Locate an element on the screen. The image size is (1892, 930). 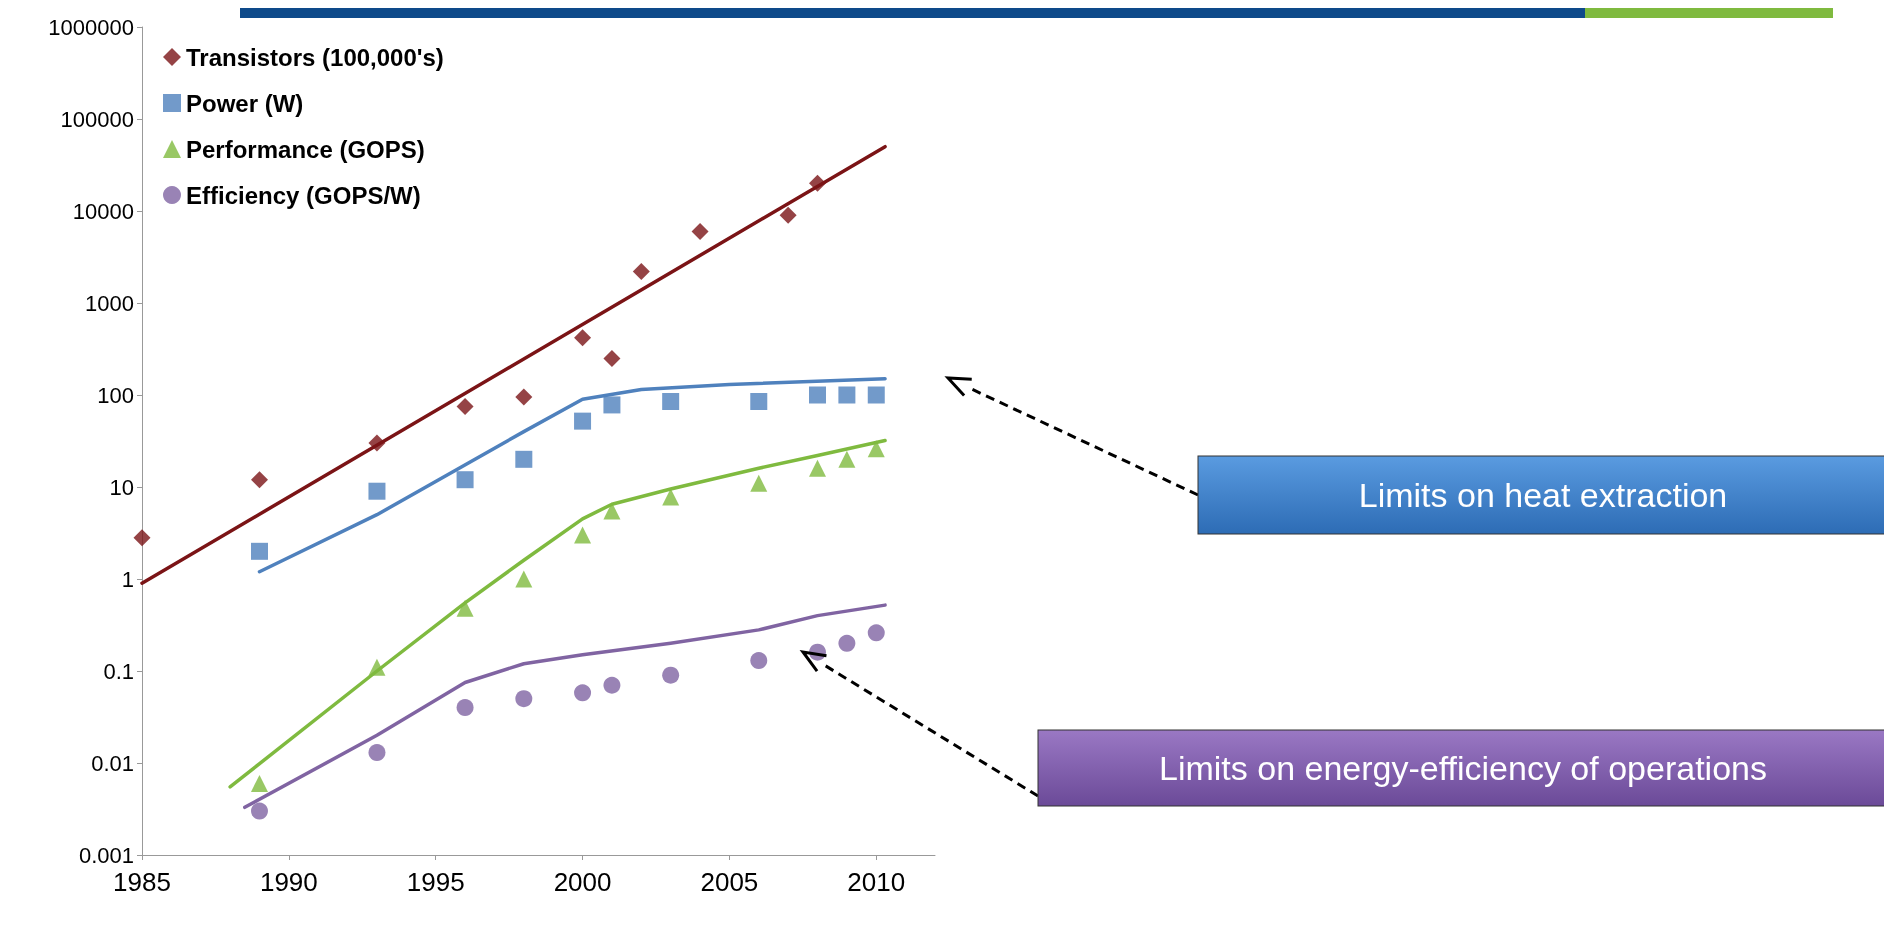
legend-label: Efficiency (GOPS/W) is located at coordinates (303, 195).